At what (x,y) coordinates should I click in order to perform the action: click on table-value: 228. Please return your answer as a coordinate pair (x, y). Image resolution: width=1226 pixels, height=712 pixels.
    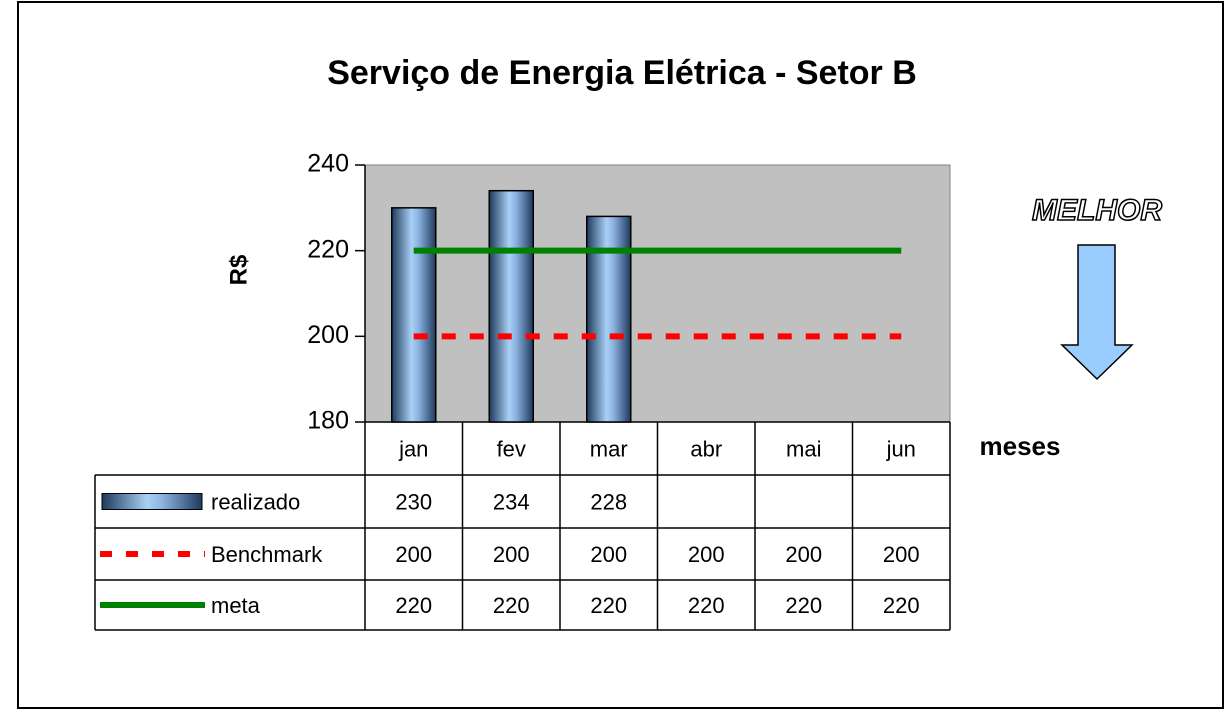
    Looking at the image, I should click on (608, 501).